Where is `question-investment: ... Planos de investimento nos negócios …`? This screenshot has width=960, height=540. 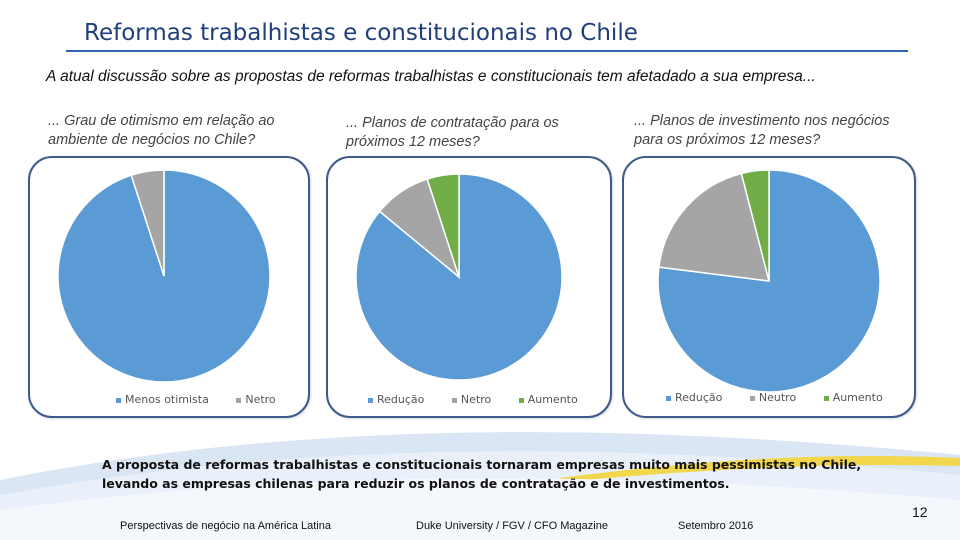 question-investment: ... Planos de investimento nos negócios … is located at coordinates (762, 130).